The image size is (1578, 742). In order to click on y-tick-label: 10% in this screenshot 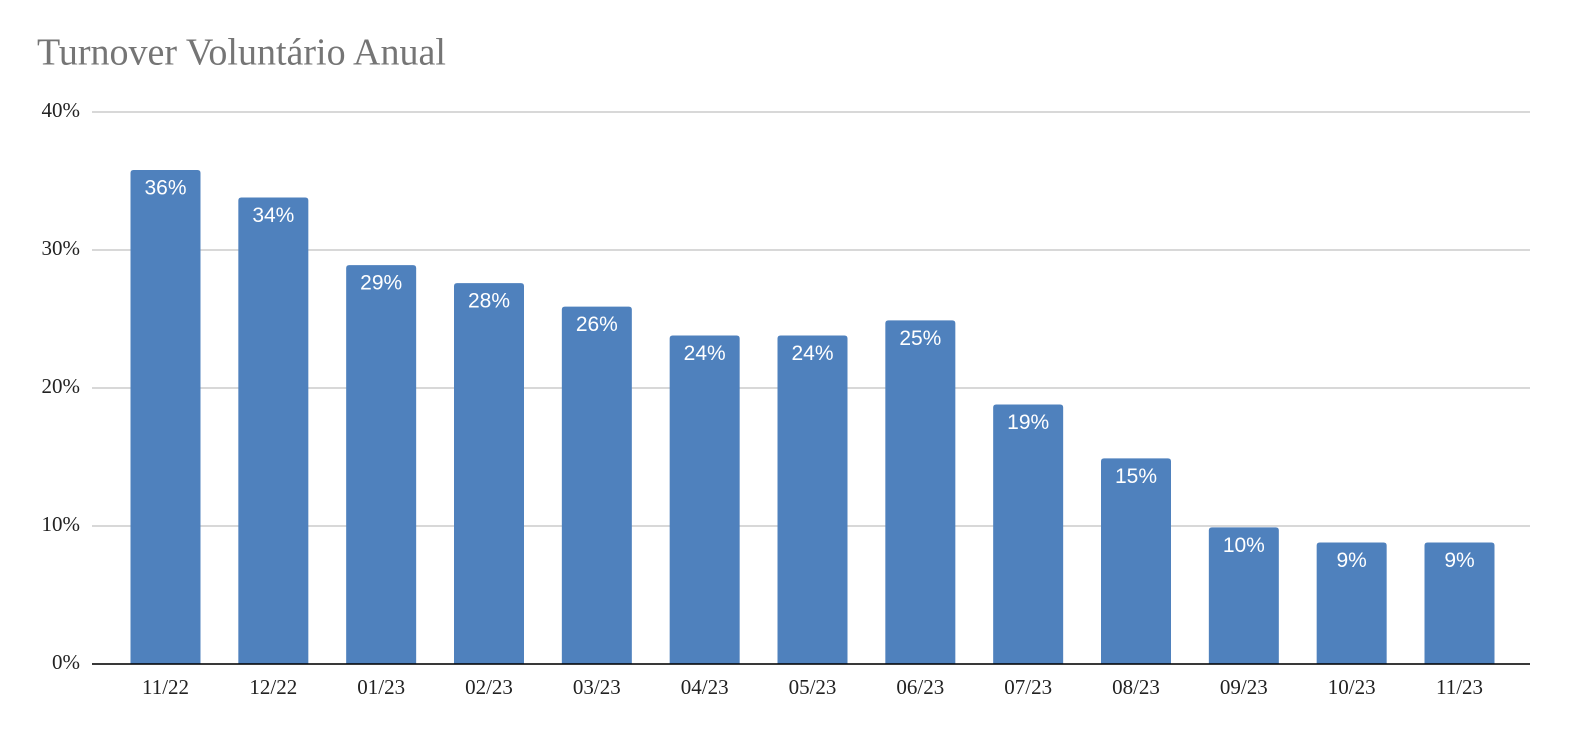, I will do `click(61, 524)`.